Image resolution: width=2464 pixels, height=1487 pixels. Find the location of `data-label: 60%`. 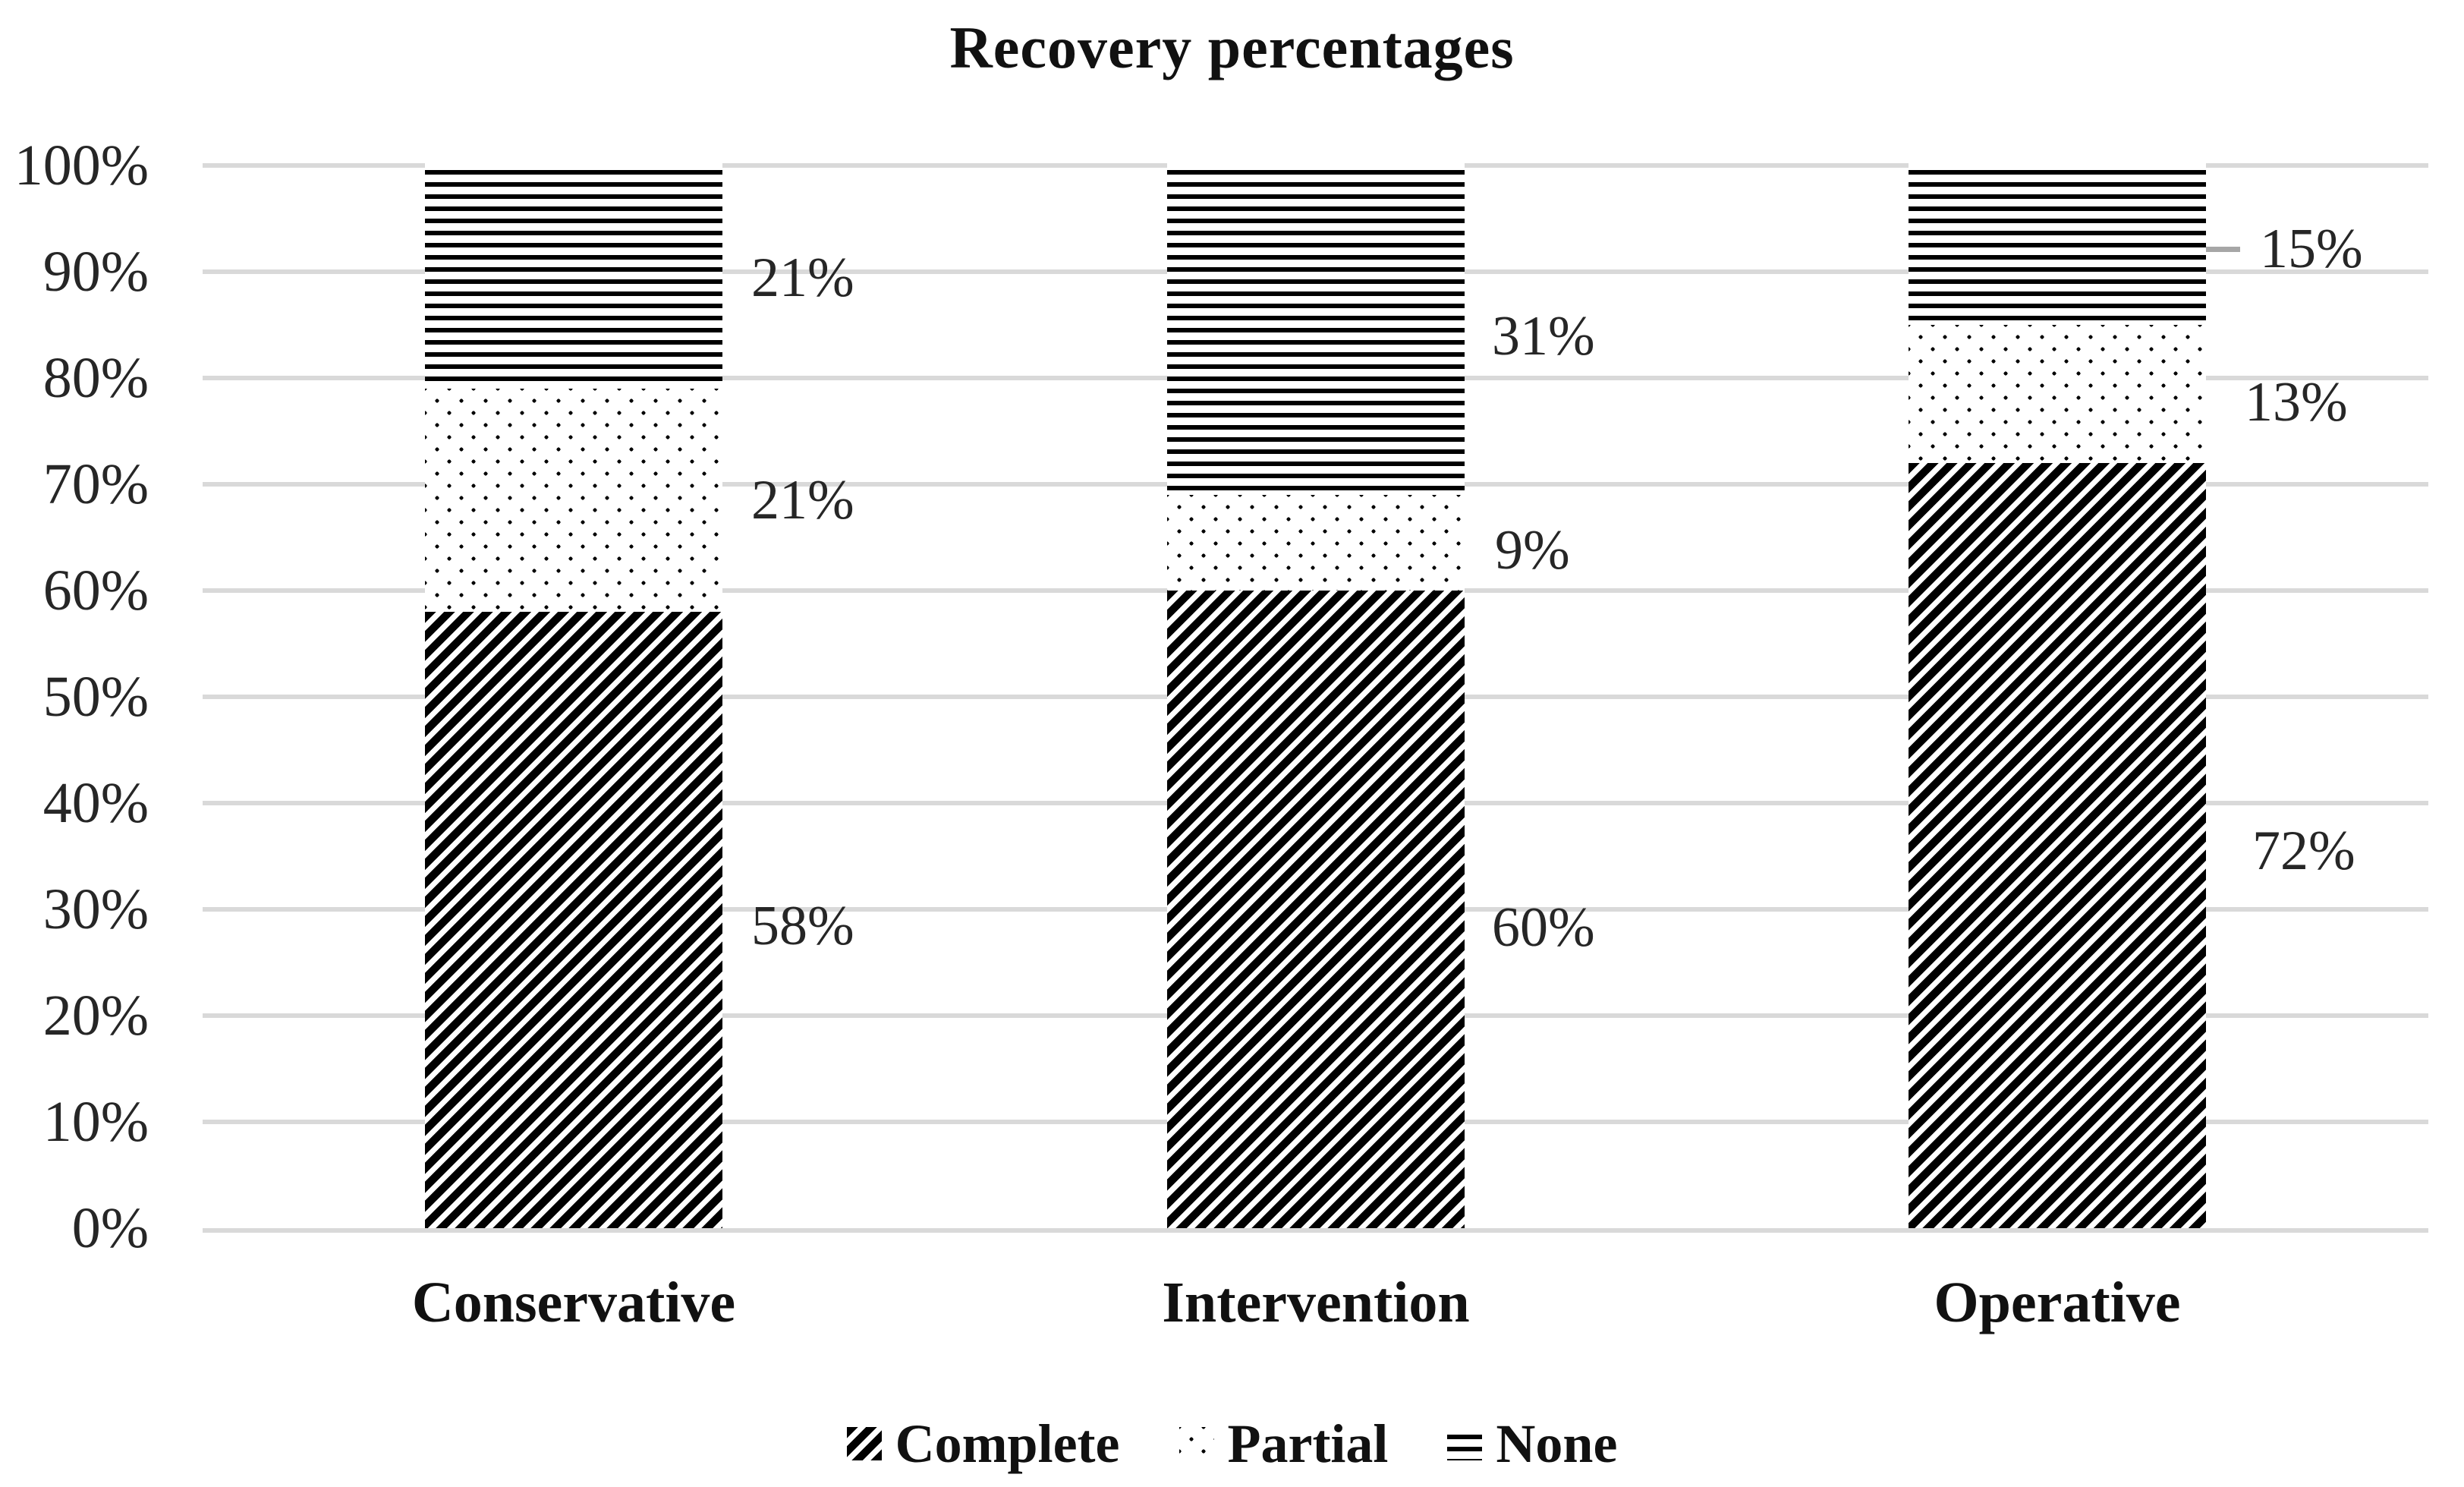

data-label: 60% is located at coordinates (1544, 928).